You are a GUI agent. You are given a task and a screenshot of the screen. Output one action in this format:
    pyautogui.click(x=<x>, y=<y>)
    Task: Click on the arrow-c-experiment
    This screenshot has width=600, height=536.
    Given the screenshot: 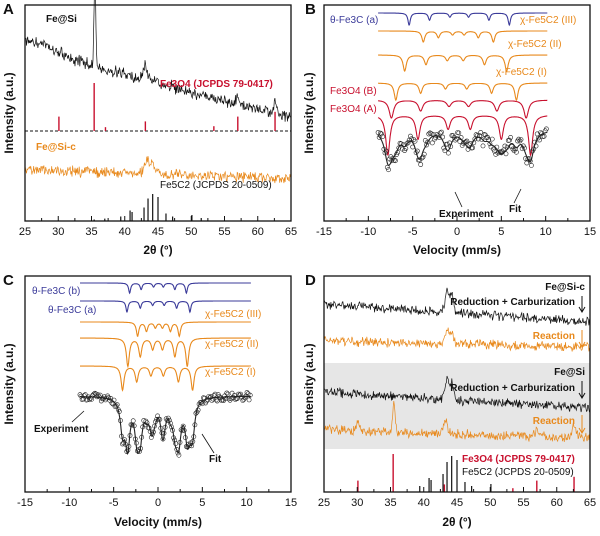 What is the action you would take?
    pyautogui.click(x=78, y=416)
    